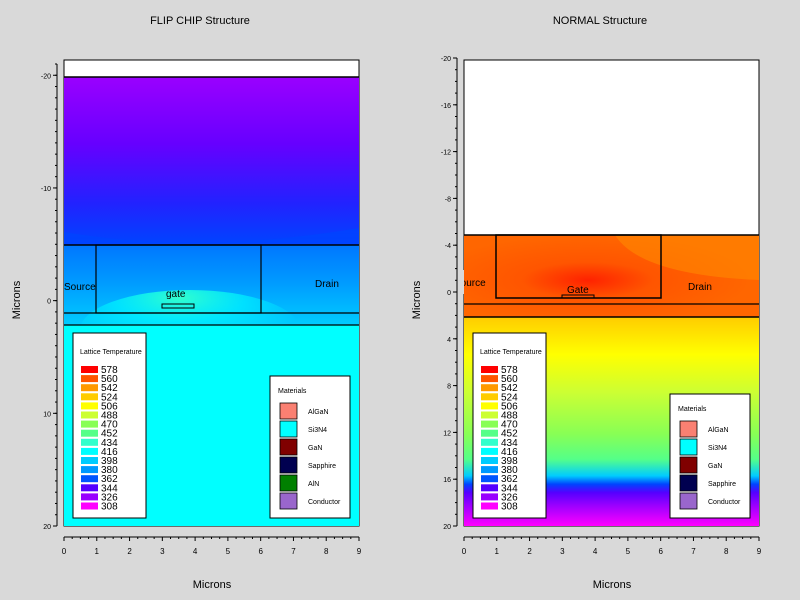 This screenshot has width=800, height=600. I want to click on left-y-axis-label: Microns, so click(17, 299).